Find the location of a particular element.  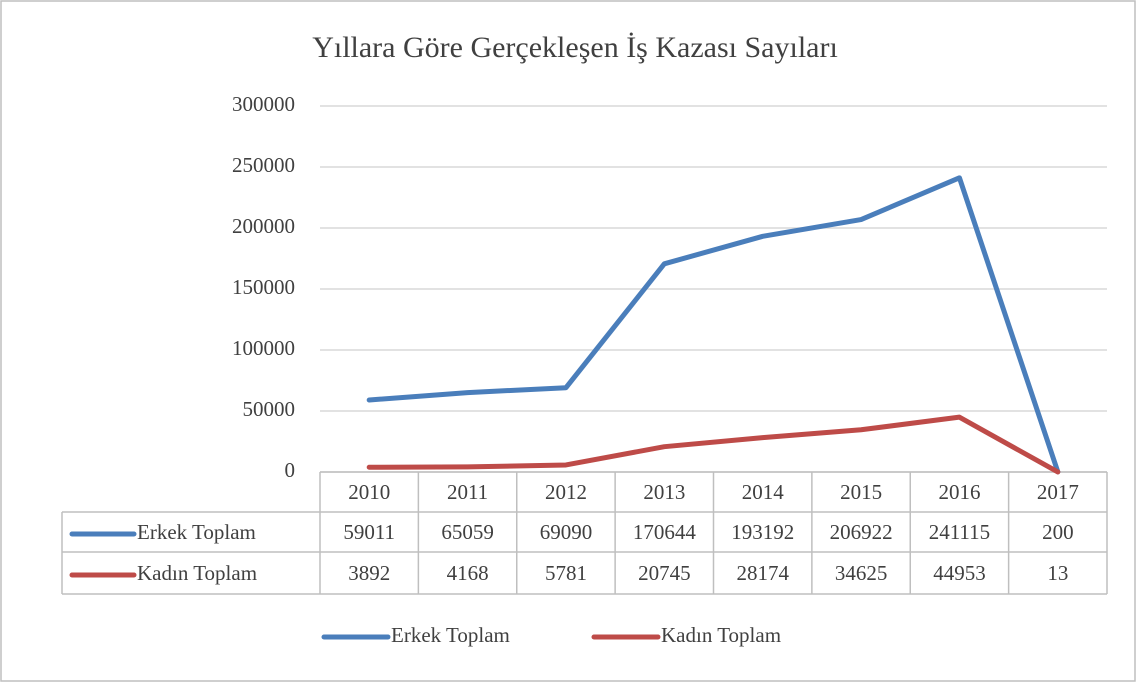

table-cell: 20745 is located at coordinates (664, 573).